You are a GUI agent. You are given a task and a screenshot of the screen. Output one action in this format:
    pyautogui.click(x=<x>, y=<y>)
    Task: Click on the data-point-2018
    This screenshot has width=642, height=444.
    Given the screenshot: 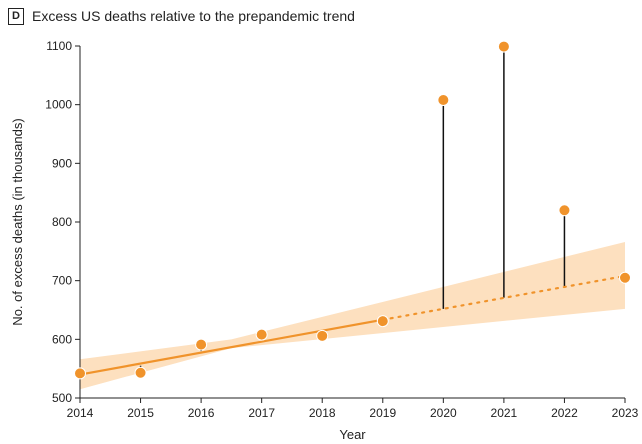 What is the action you would take?
    pyautogui.click(x=322, y=335)
    